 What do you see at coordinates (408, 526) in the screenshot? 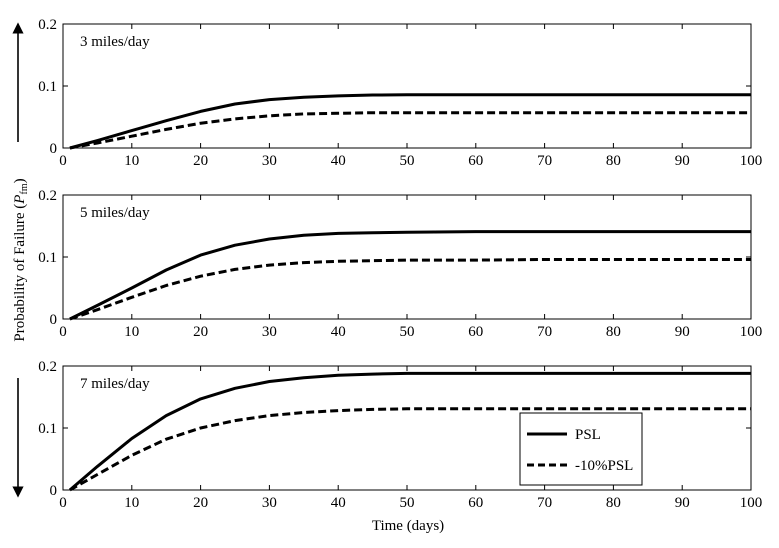
I see `x-axis-label: Time (days)` at bounding box center [408, 526].